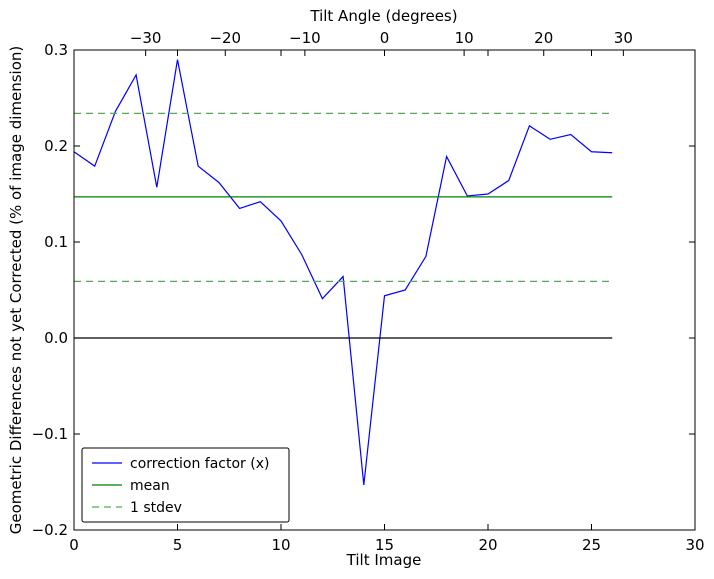 The width and height of the screenshot is (714, 579). Describe the element at coordinates (156, 508) in the screenshot. I see `legend-label: 1 stdev` at that location.